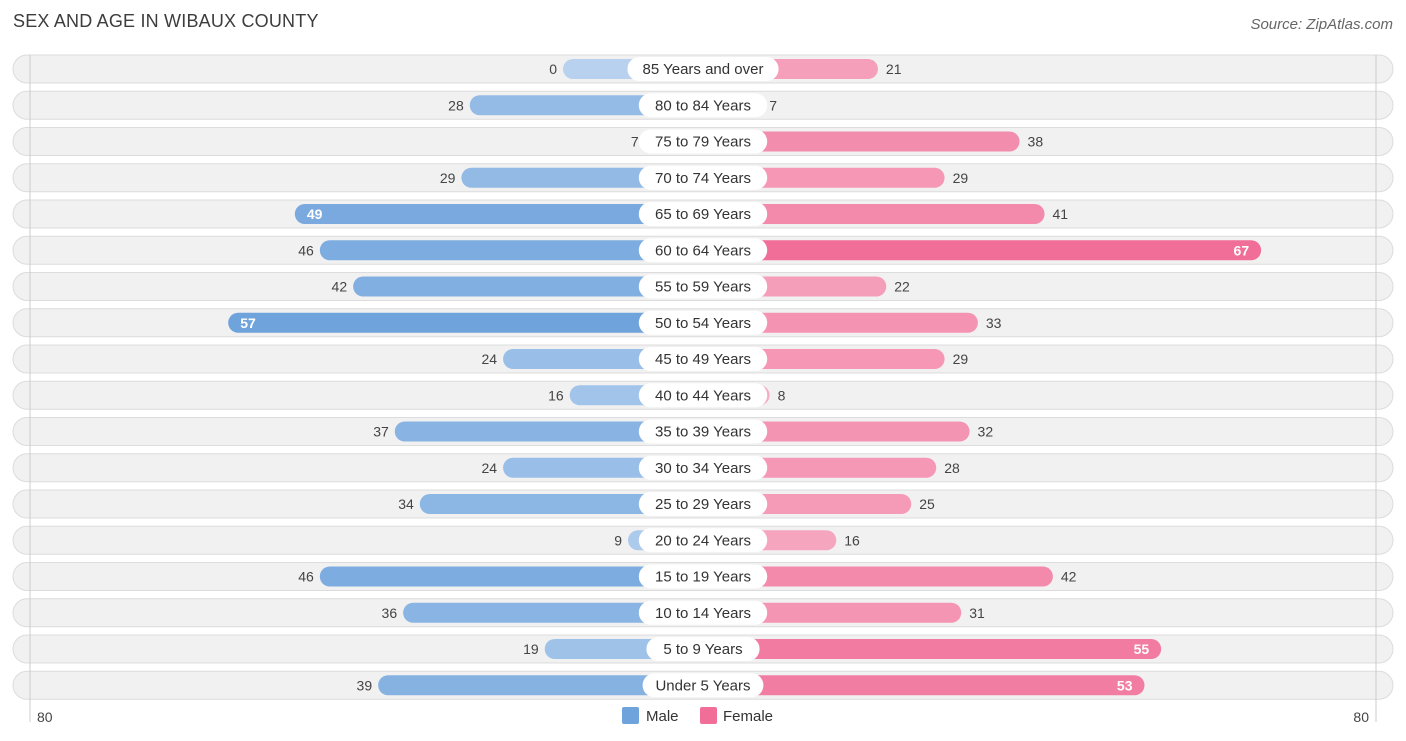  What do you see at coordinates (531, 649) in the screenshot?
I see `male-value-label: 19` at bounding box center [531, 649].